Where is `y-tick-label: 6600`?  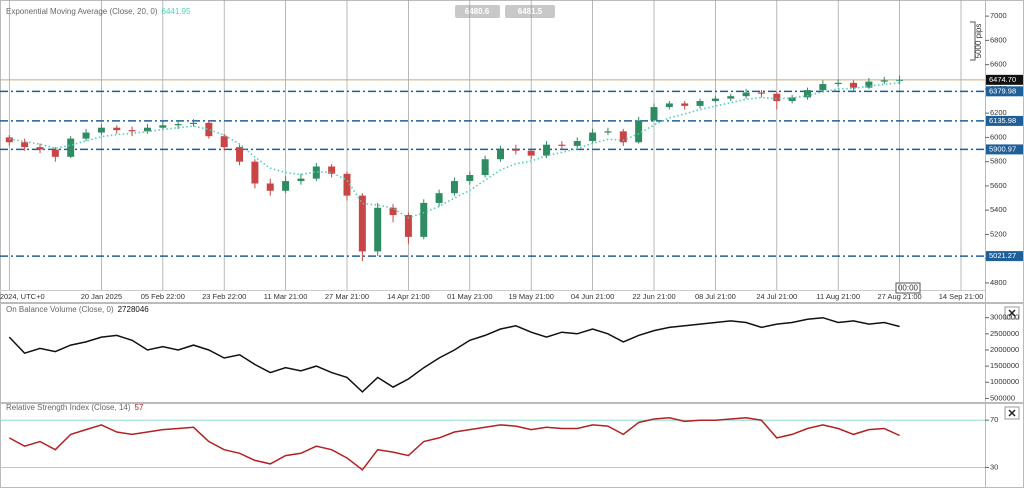
y-tick-label: 6600 is located at coordinates (998, 64).